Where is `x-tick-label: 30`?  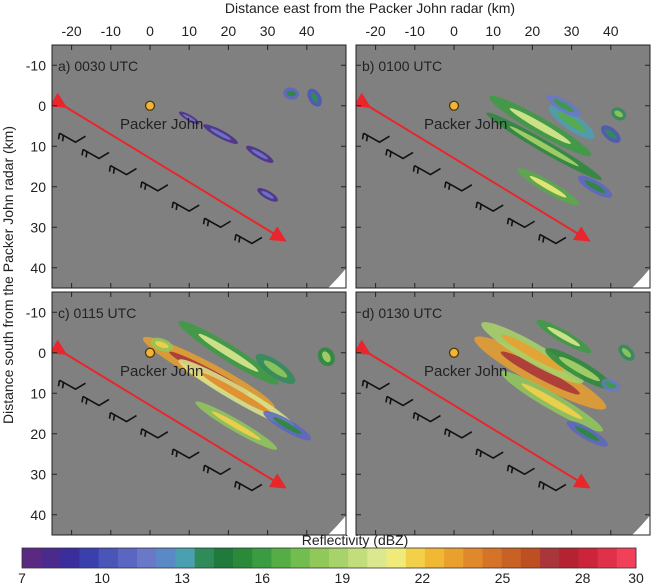
x-tick-label: 30 is located at coordinates (572, 31).